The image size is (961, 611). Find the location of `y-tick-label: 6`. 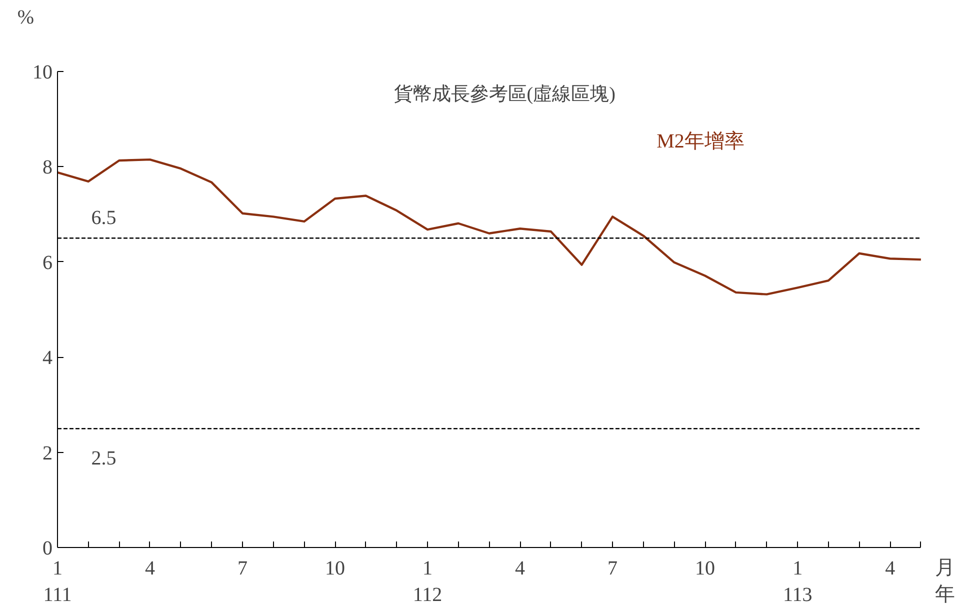

y-tick-label: 6 is located at coordinates (47, 263).